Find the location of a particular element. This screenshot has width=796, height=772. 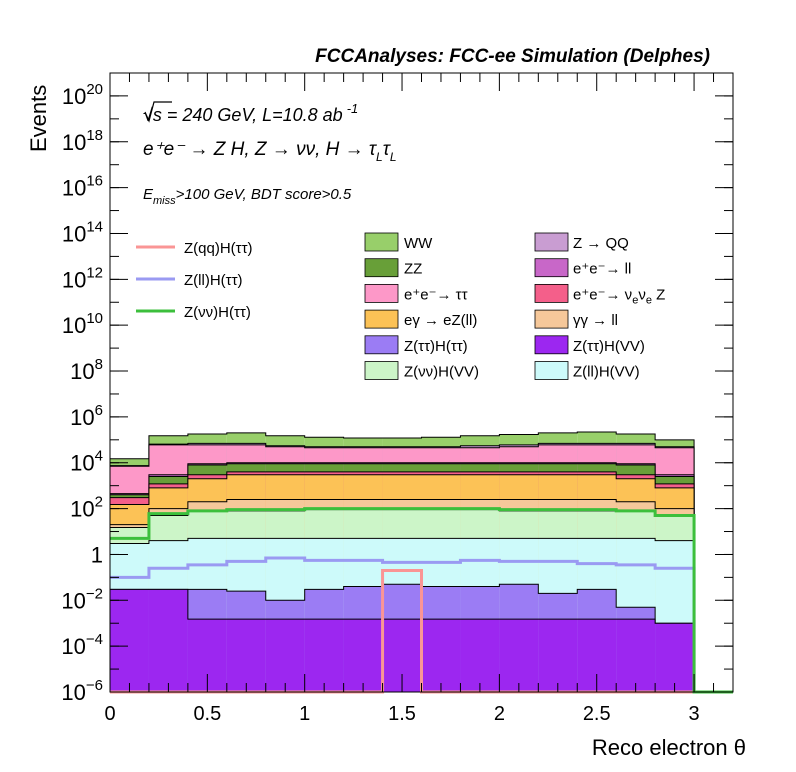

annotation-cuts-e: E is located at coordinates (148, 194).